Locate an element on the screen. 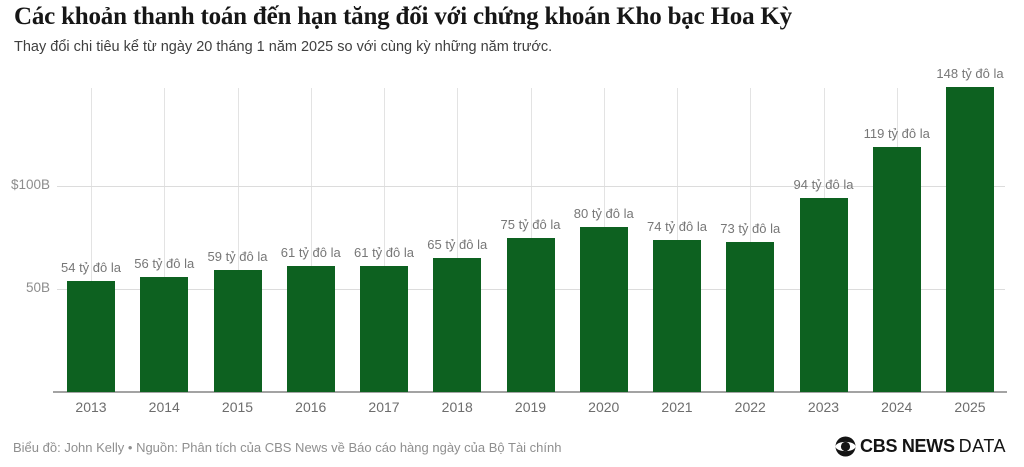 The height and width of the screenshot is (467, 1024). horizontal-gridline is located at coordinates (531, 186).